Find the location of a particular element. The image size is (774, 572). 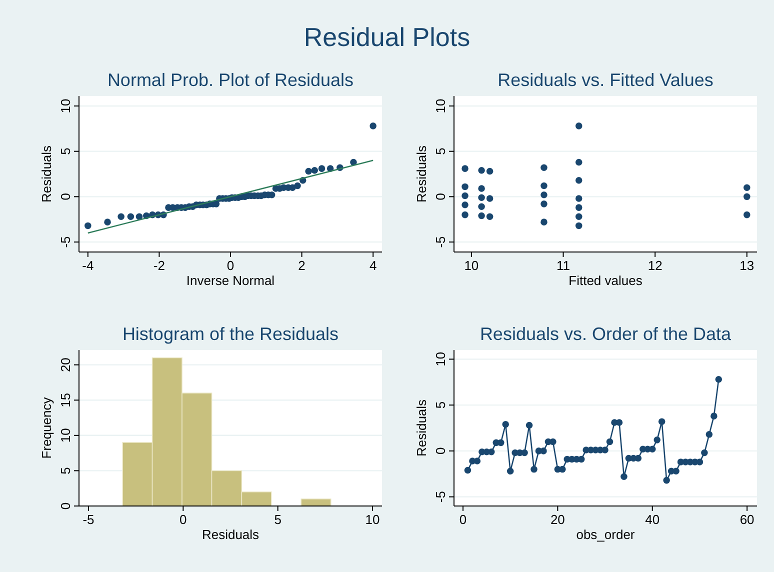

chart-title: Normal Prob. Plot of Residuals is located at coordinates (230, 80).